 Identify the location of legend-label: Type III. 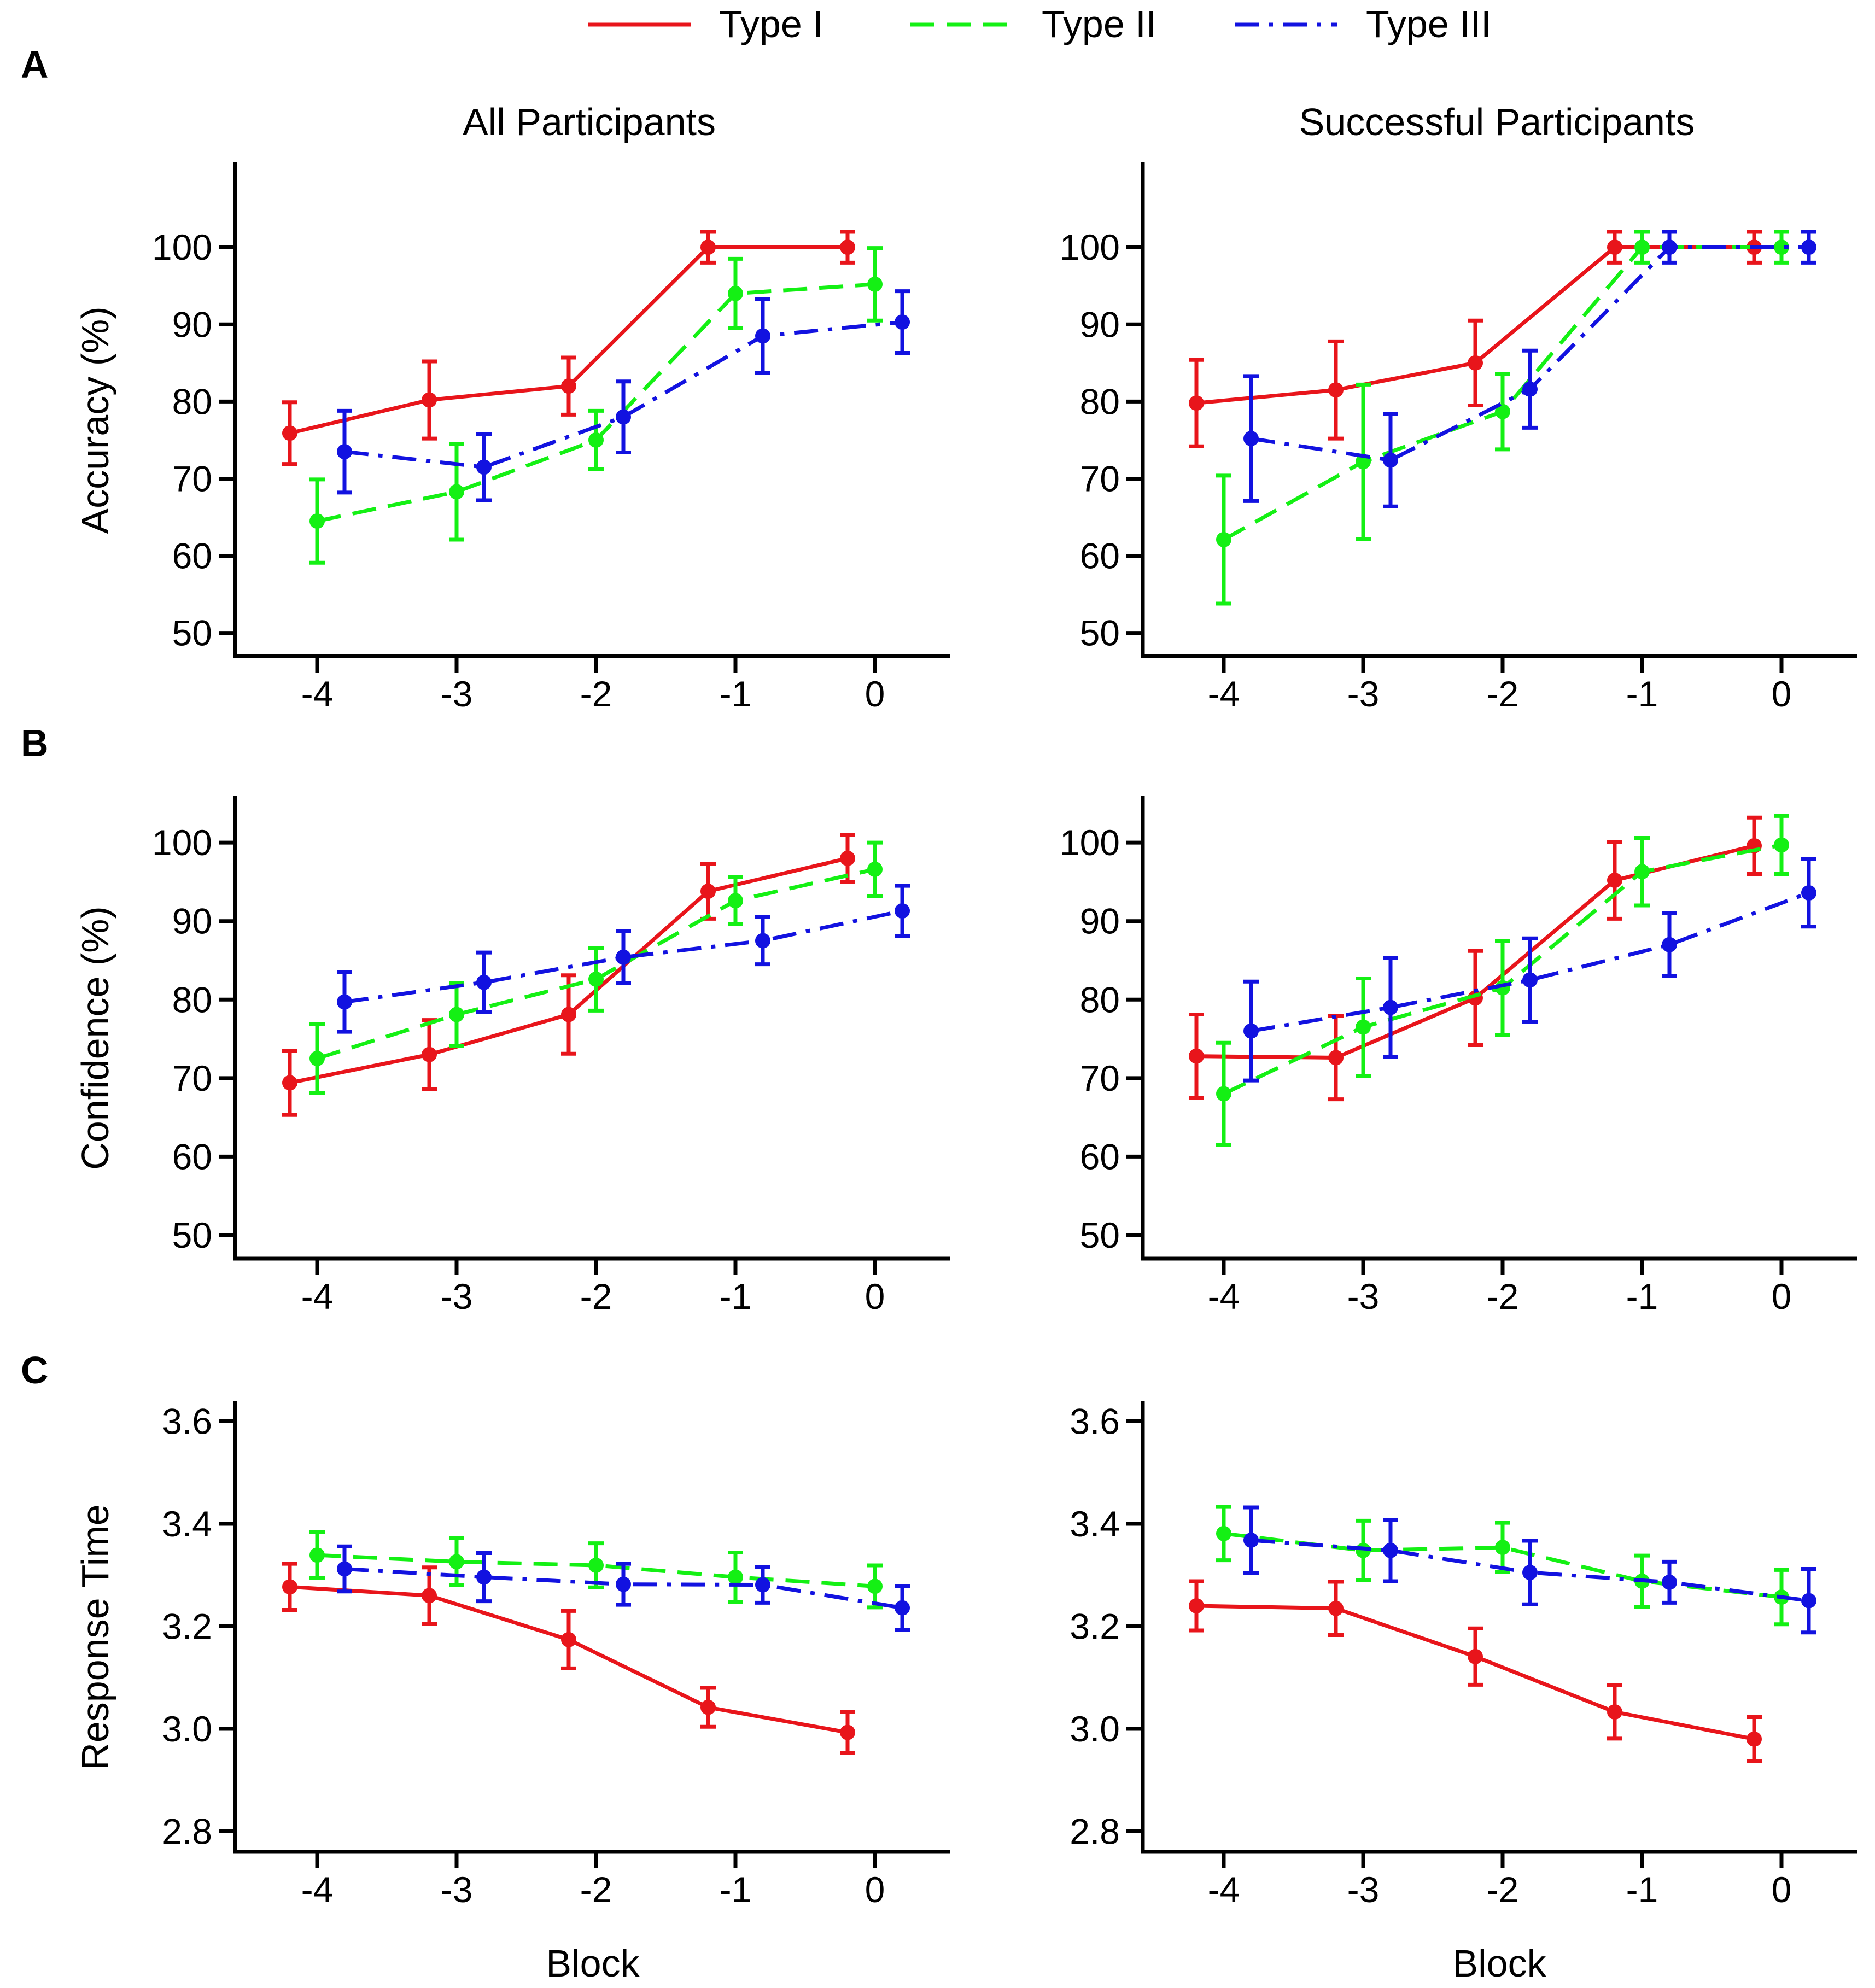
(1429, 24).